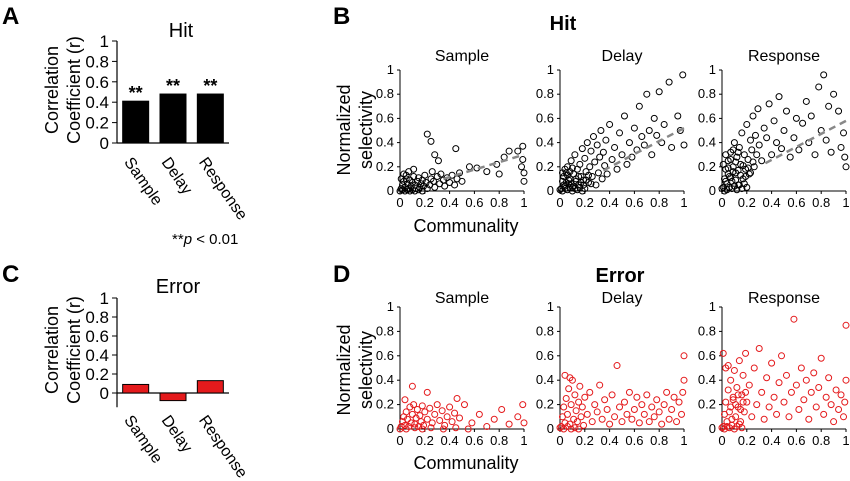 The height and width of the screenshot is (481, 850). What do you see at coordinates (205, 239) in the screenshot?
I see `significance-note: **p < 0.01` at bounding box center [205, 239].